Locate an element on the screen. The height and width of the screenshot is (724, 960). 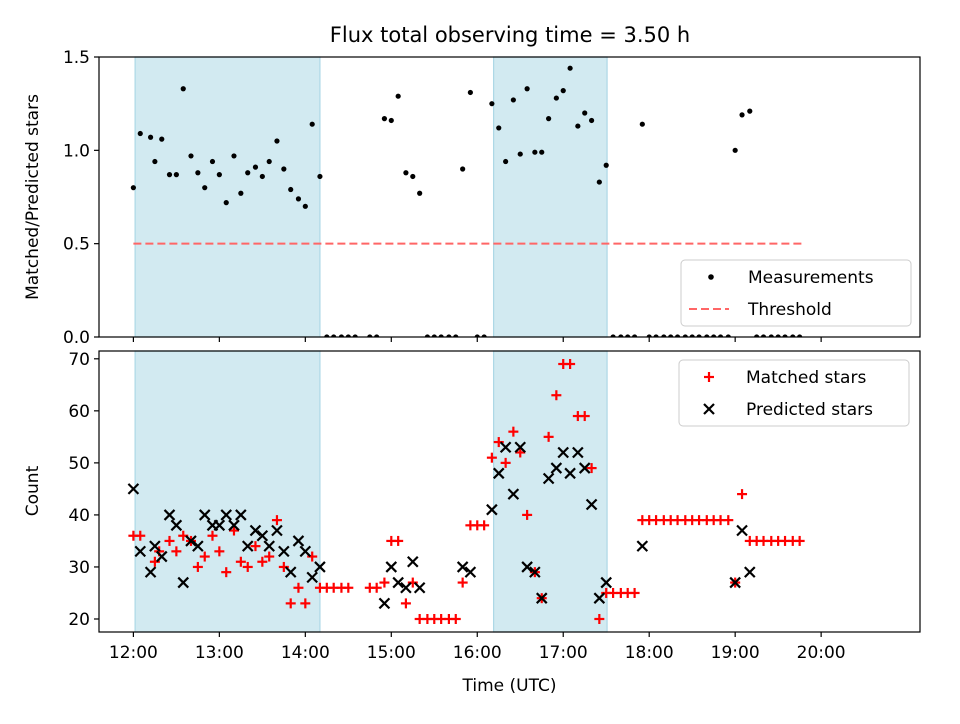
legend-marker-x is located at coordinates (709, 409).